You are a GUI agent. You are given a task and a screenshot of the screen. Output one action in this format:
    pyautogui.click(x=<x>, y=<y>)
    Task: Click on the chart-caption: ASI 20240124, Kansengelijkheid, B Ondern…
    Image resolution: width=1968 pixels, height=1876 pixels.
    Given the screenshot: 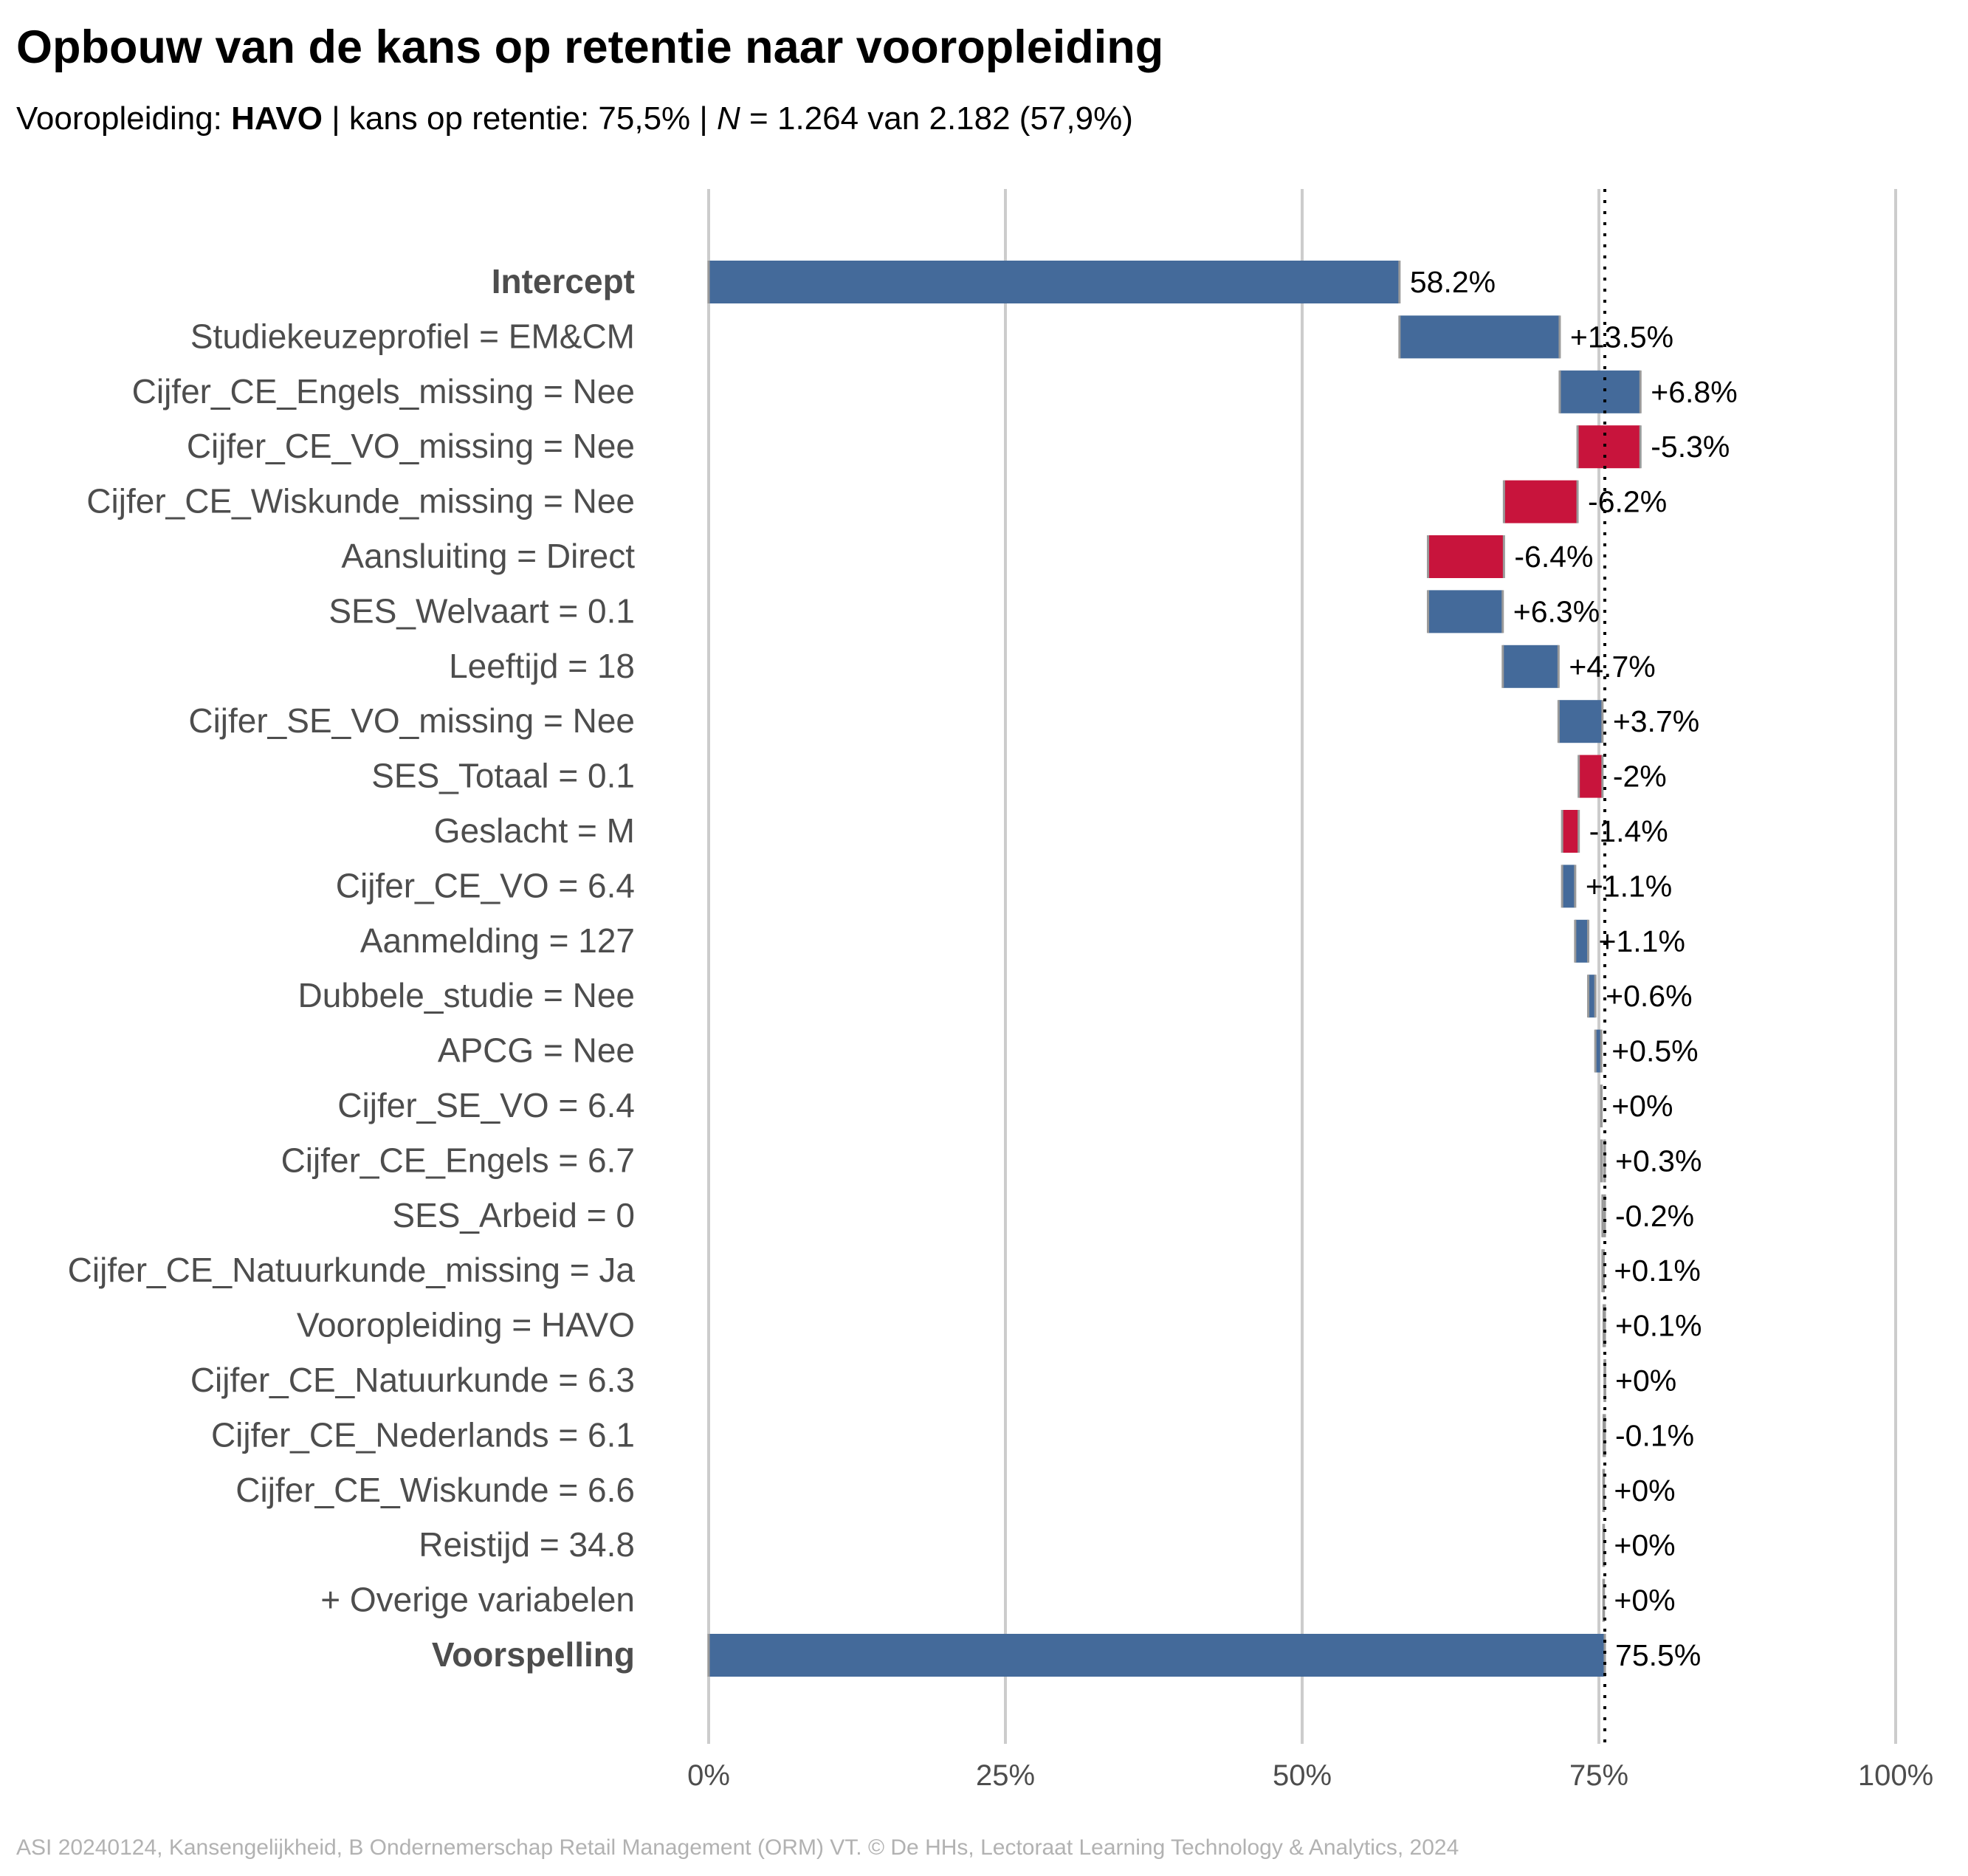 What is the action you would take?
    pyautogui.click(x=737, y=1848)
    